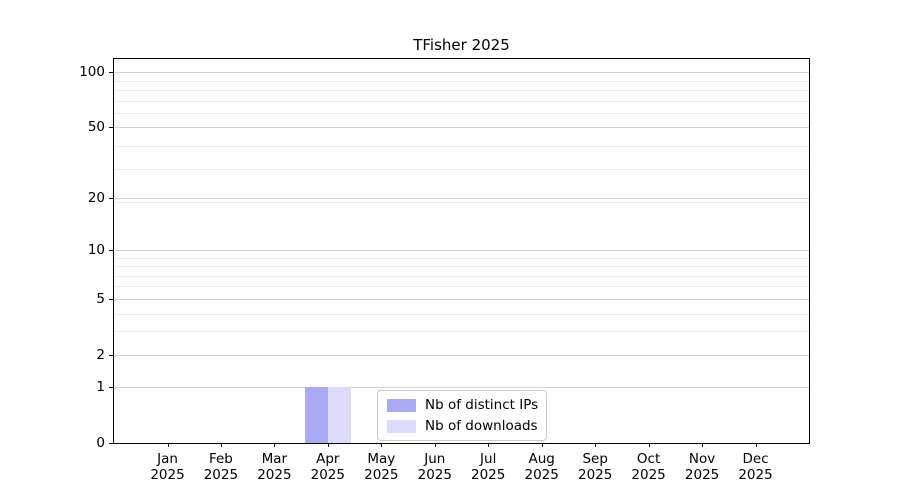 The height and width of the screenshot is (500, 900). Describe the element at coordinates (327, 467) in the screenshot. I see `x-tick-label: Apr 2025` at that location.